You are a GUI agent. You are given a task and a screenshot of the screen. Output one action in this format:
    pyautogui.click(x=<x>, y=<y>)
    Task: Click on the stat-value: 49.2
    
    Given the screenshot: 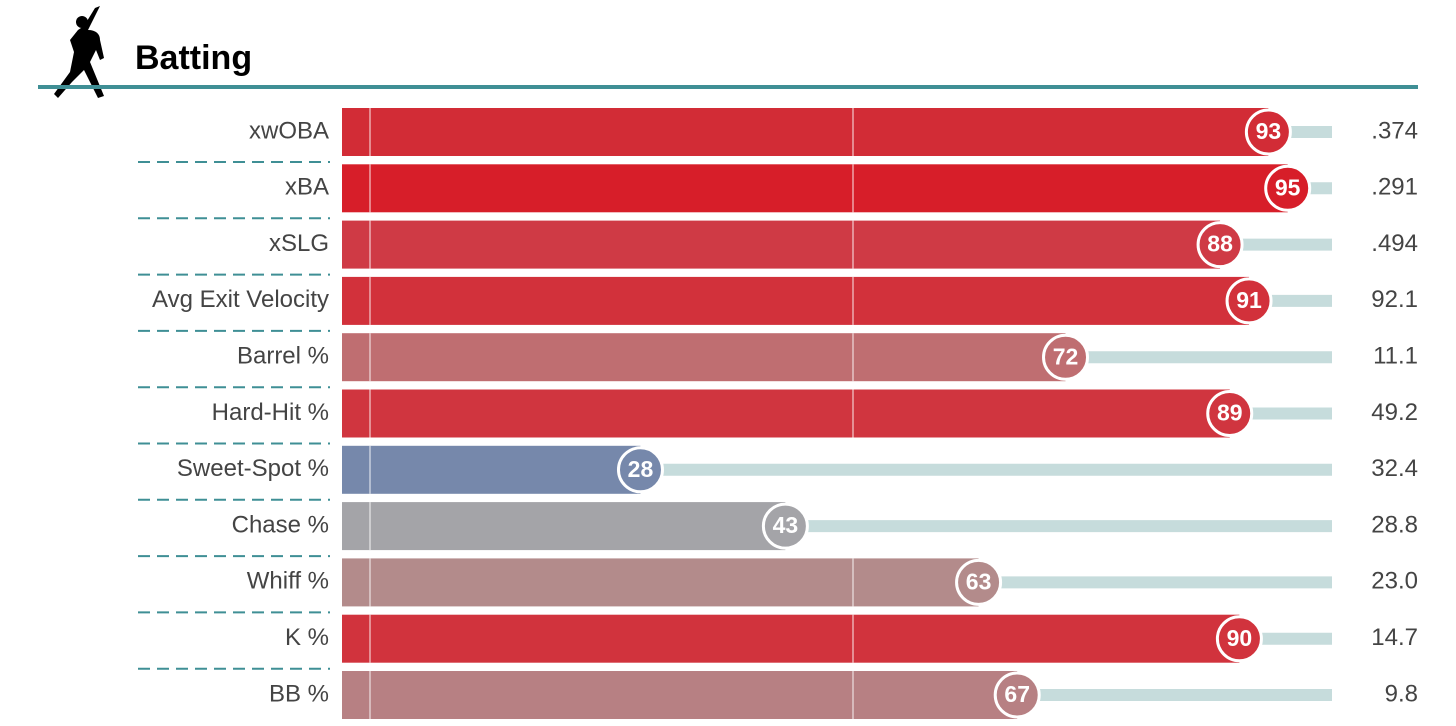 What is the action you would take?
    pyautogui.click(x=1394, y=412)
    